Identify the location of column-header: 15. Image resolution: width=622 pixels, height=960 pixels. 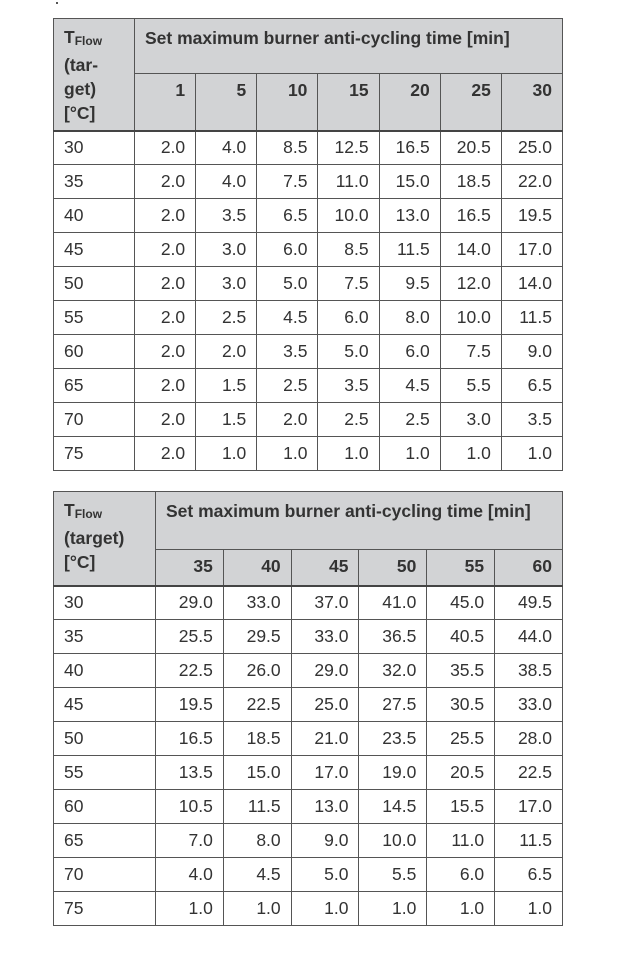
(348, 102).